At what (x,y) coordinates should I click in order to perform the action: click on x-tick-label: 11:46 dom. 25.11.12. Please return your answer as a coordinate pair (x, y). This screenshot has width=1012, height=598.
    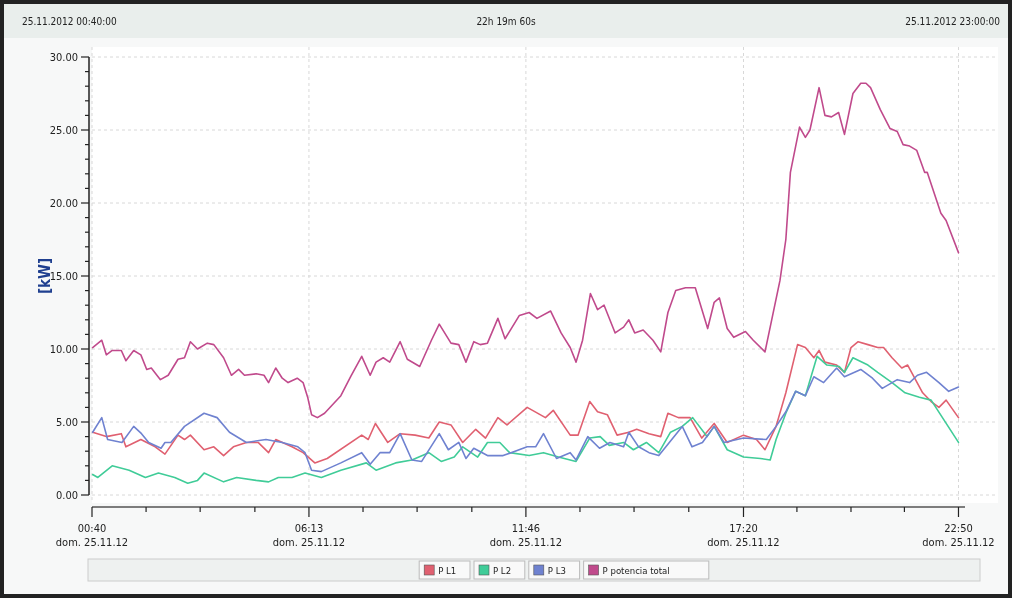
    Looking at the image, I should click on (526, 535).